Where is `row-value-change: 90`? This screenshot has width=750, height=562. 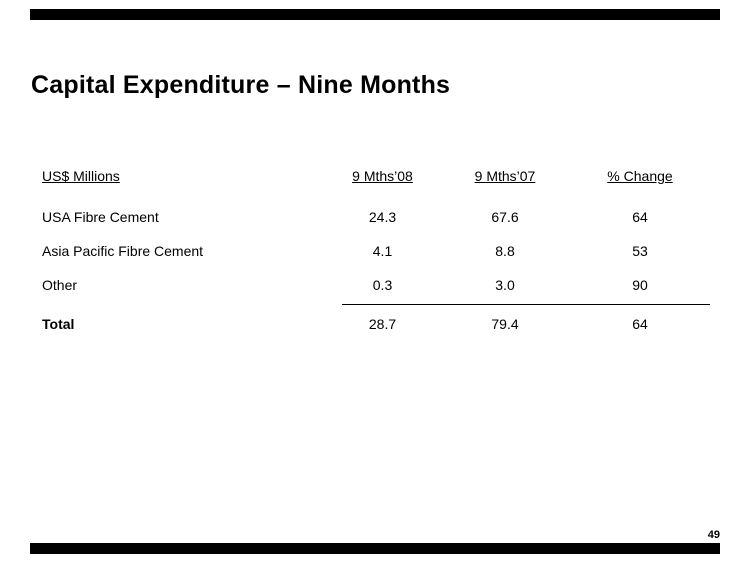
row-value-change: 90 is located at coordinates (640, 285).